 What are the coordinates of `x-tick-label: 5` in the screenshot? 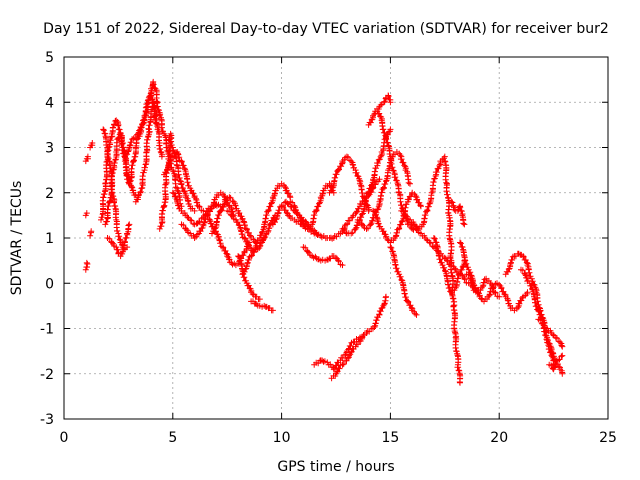 It's located at (172, 438).